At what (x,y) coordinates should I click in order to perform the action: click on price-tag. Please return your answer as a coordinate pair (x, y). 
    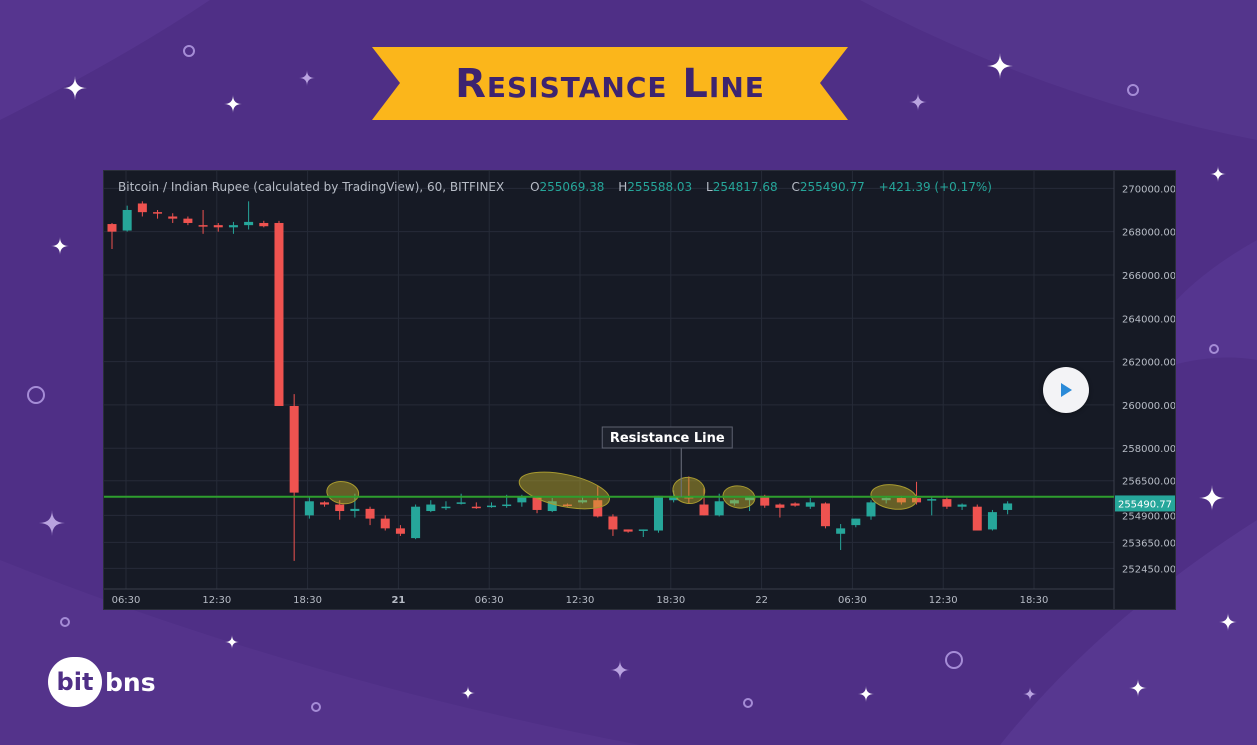
    Looking at the image, I should click on (1145, 503).